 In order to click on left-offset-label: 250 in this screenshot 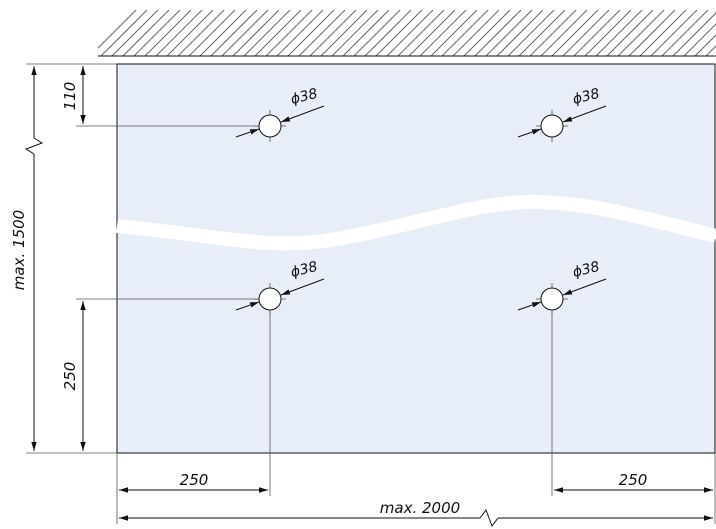, I will do `click(194, 480)`.